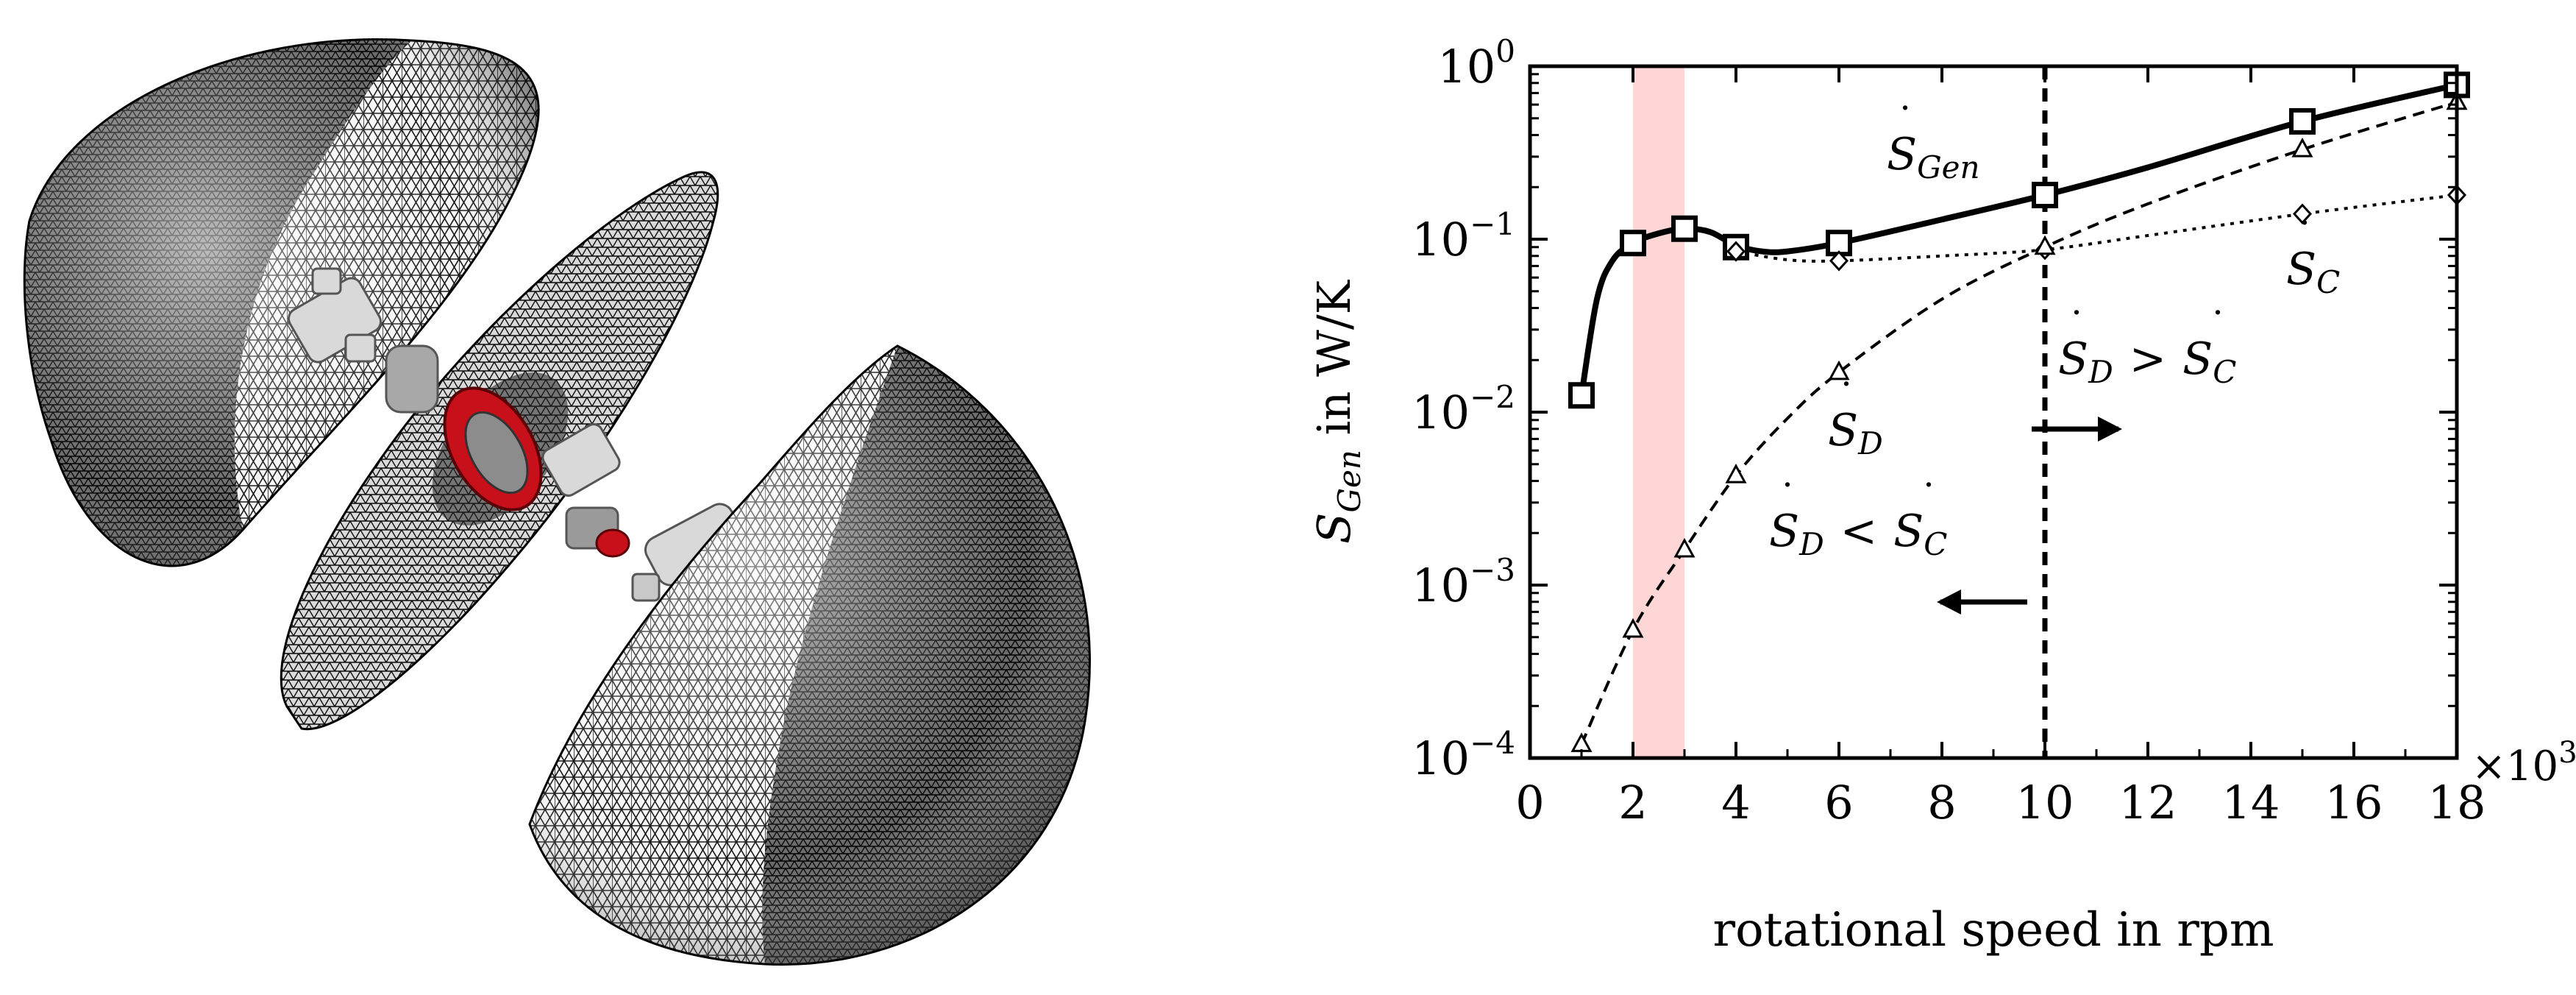 Image resolution: width=2576 pixels, height=995 pixels. What do you see at coordinates (1838, 802) in the screenshot?
I see `x-tick-label: 6` at bounding box center [1838, 802].